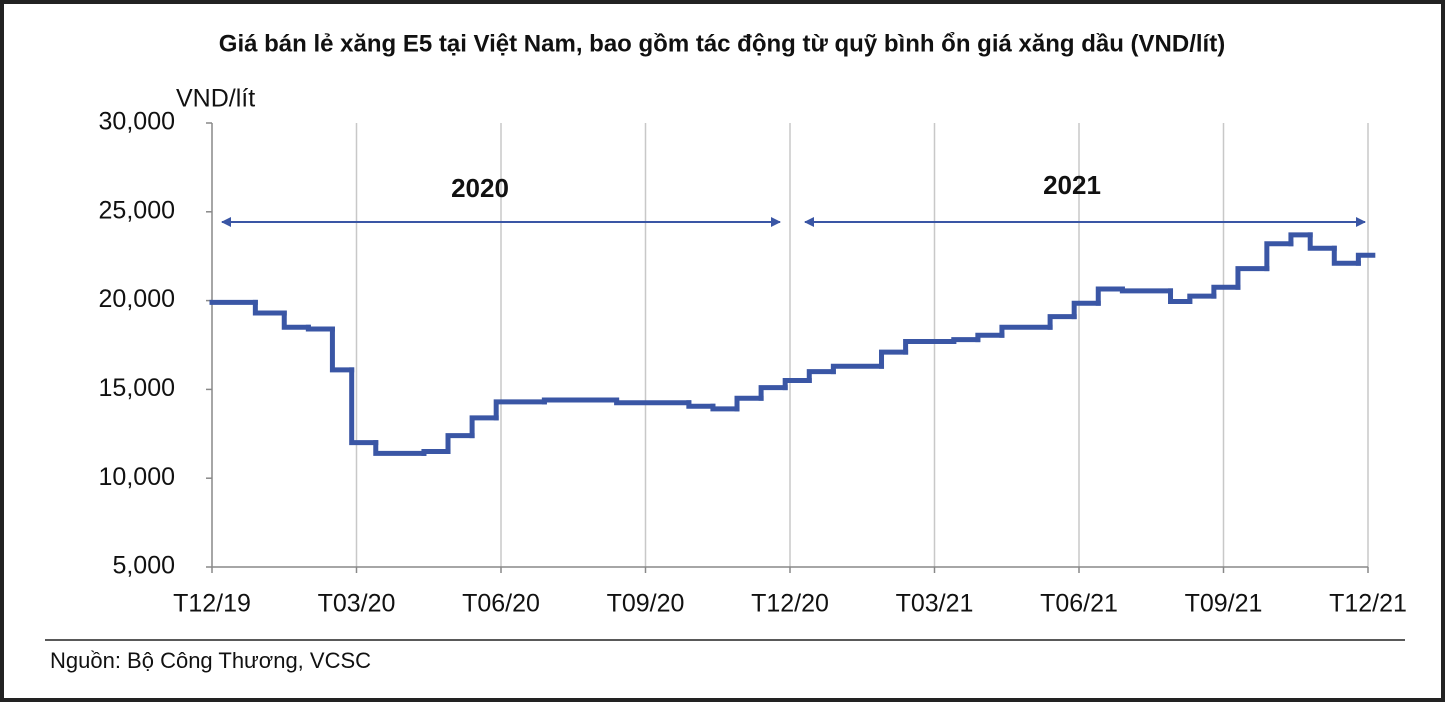 This screenshot has width=1445, height=702. Describe the element at coordinates (357, 604) in the screenshot. I see `x-tick-label: T03/20` at that location.